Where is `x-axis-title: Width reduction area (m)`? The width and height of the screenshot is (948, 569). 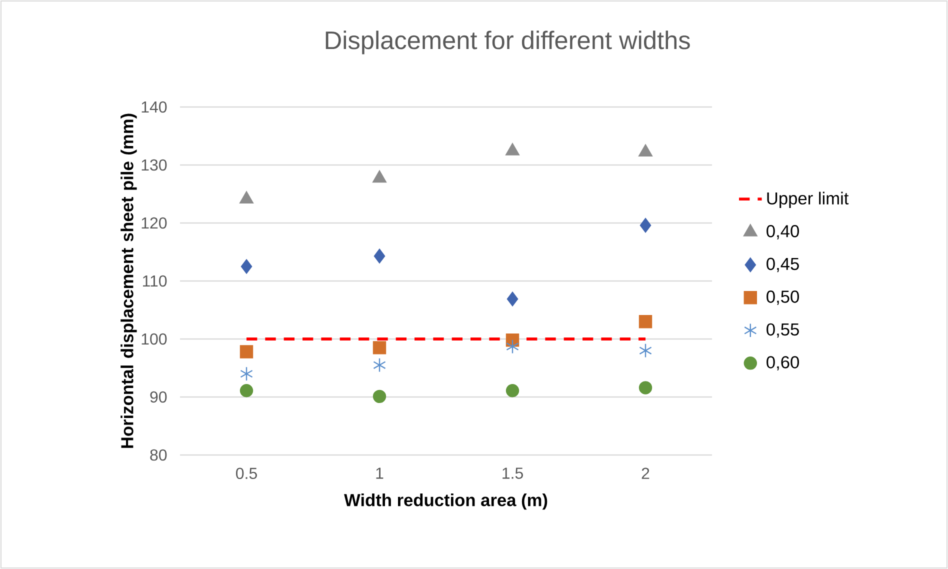 x-axis-title: Width reduction area (m) is located at coordinates (446, 502).